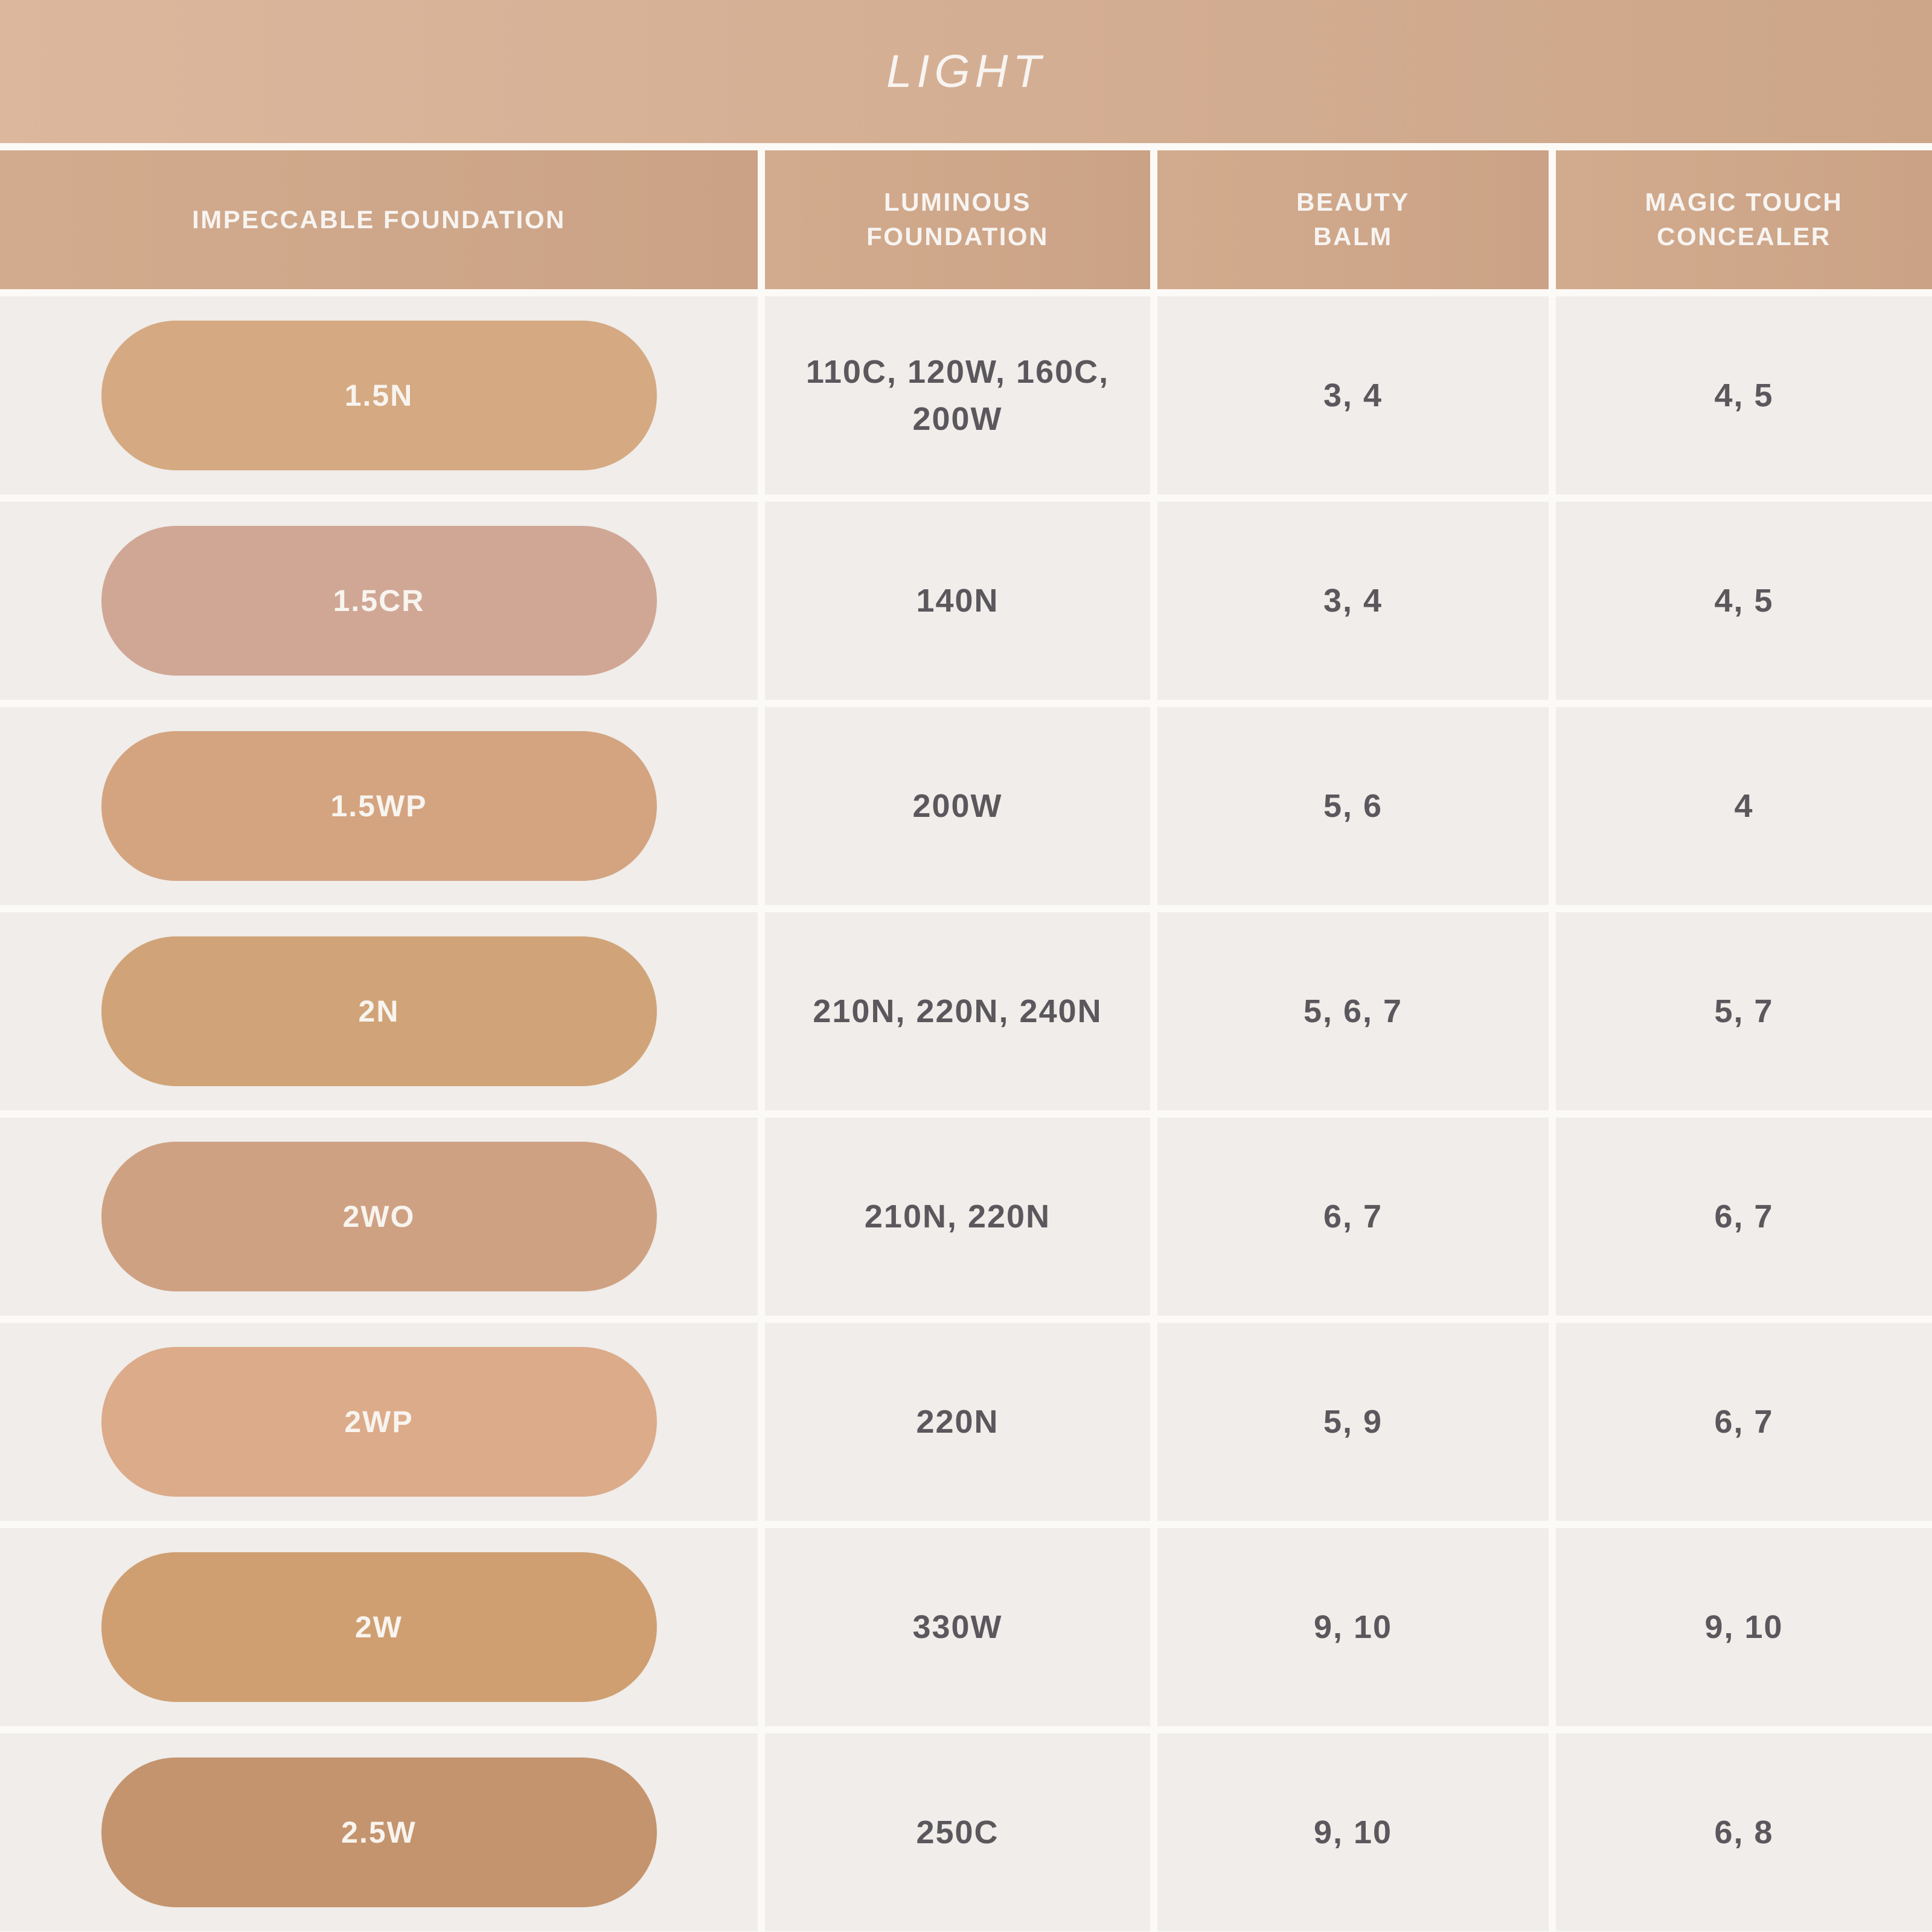 This screenshot has height=1932, width=1932. Describe the element at coordinates (1353, 806) in the screenshot. I see `table-cell-beauty-balm: 5, 6` at that location.